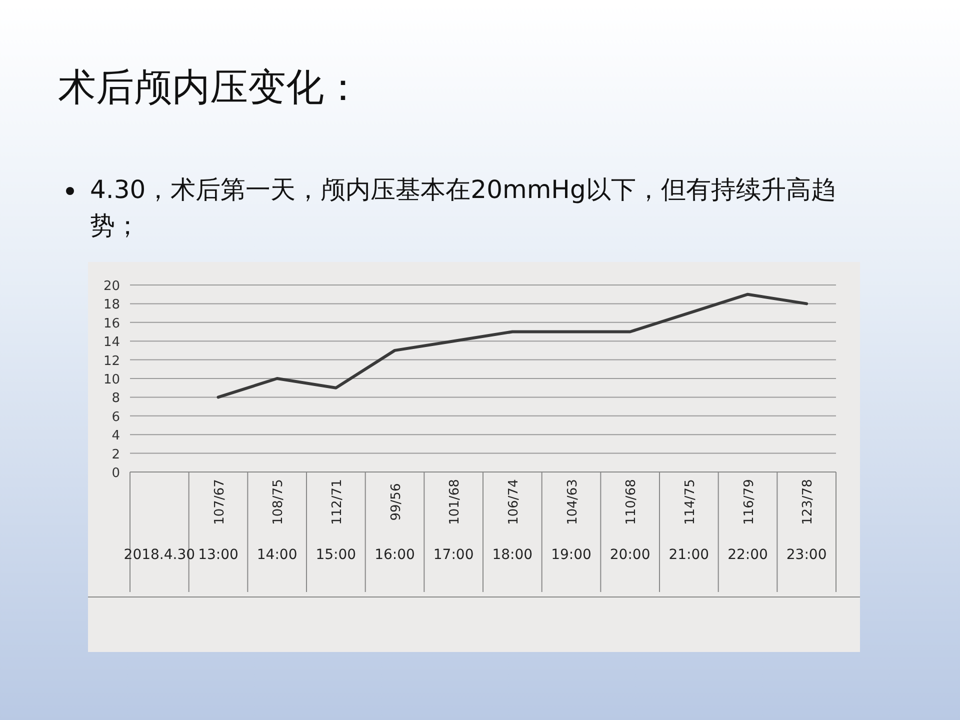 Image resolution: width=960 pixels, height=720 pixels. What do you see at coordinates (396, 502) in the screenshot?
I see `text: 99/56` at bounding box center [396, 502].